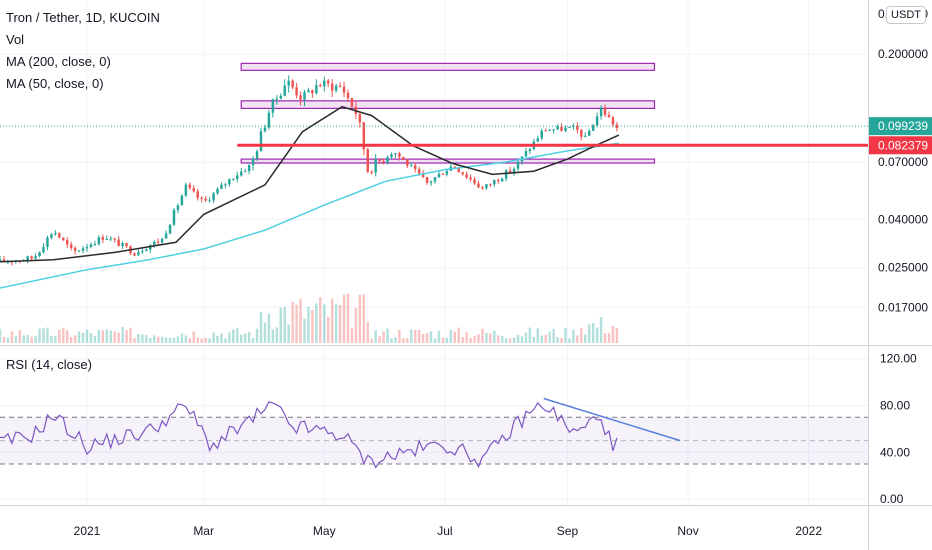 This screenshot has width=932, height=550. Describe the element at coordinates (309, 435) in the screenshot. I see `rsi-line` at that location.